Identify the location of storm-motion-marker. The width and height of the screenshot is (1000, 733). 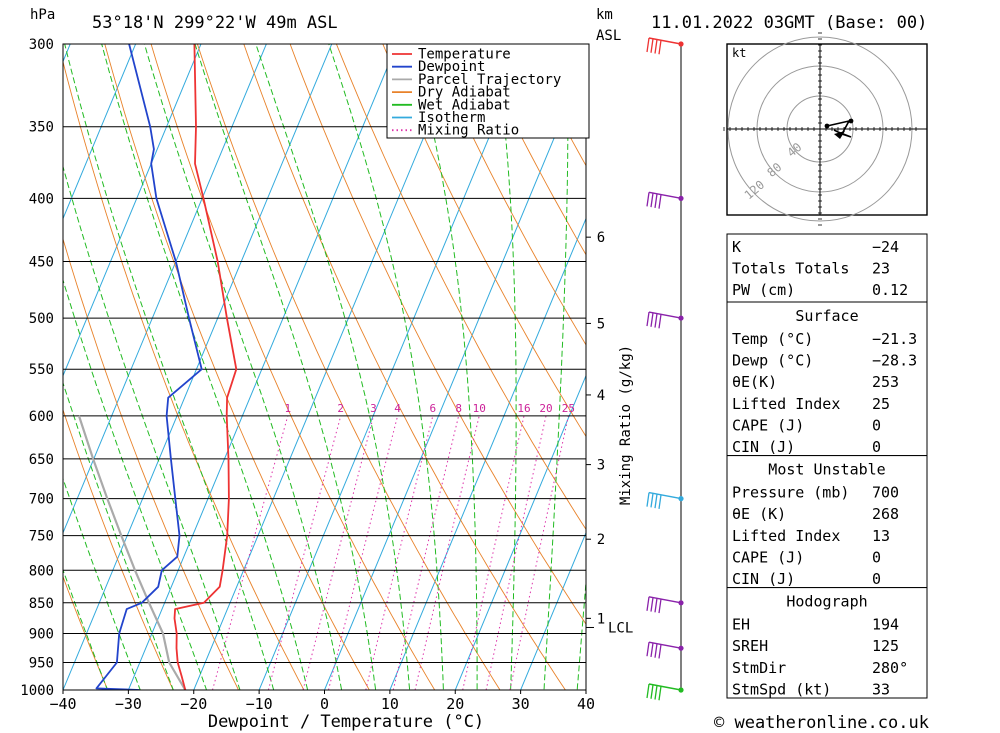
(839, 135).